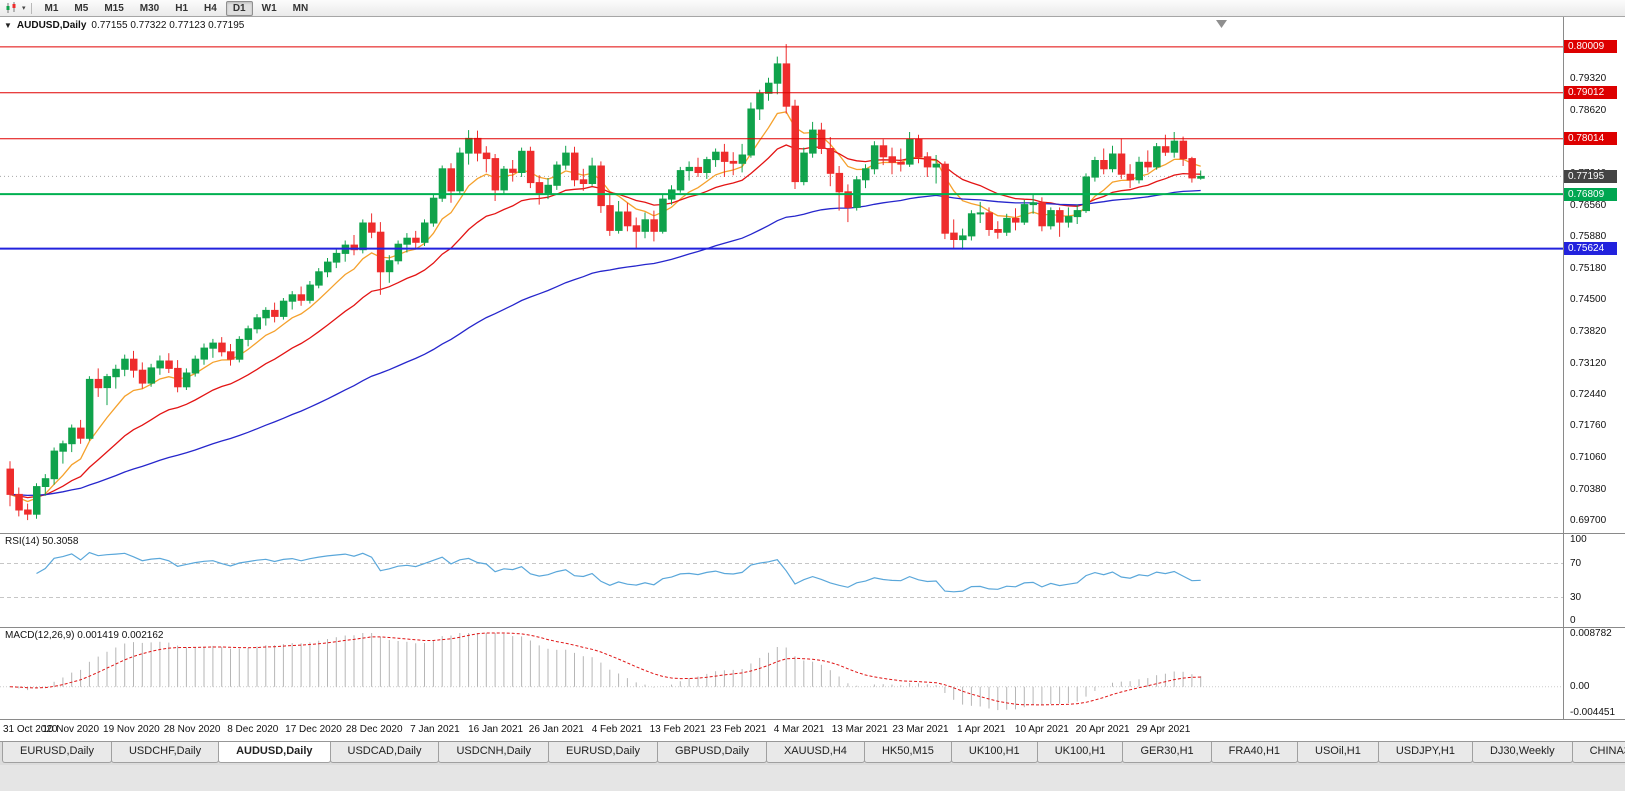  I want to click on date-label: 13 Feb 2021, so click(677, 729).